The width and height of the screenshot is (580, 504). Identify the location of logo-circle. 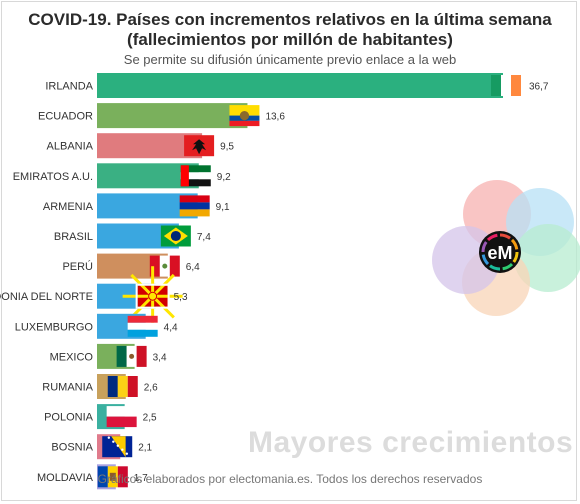
(547, 258).